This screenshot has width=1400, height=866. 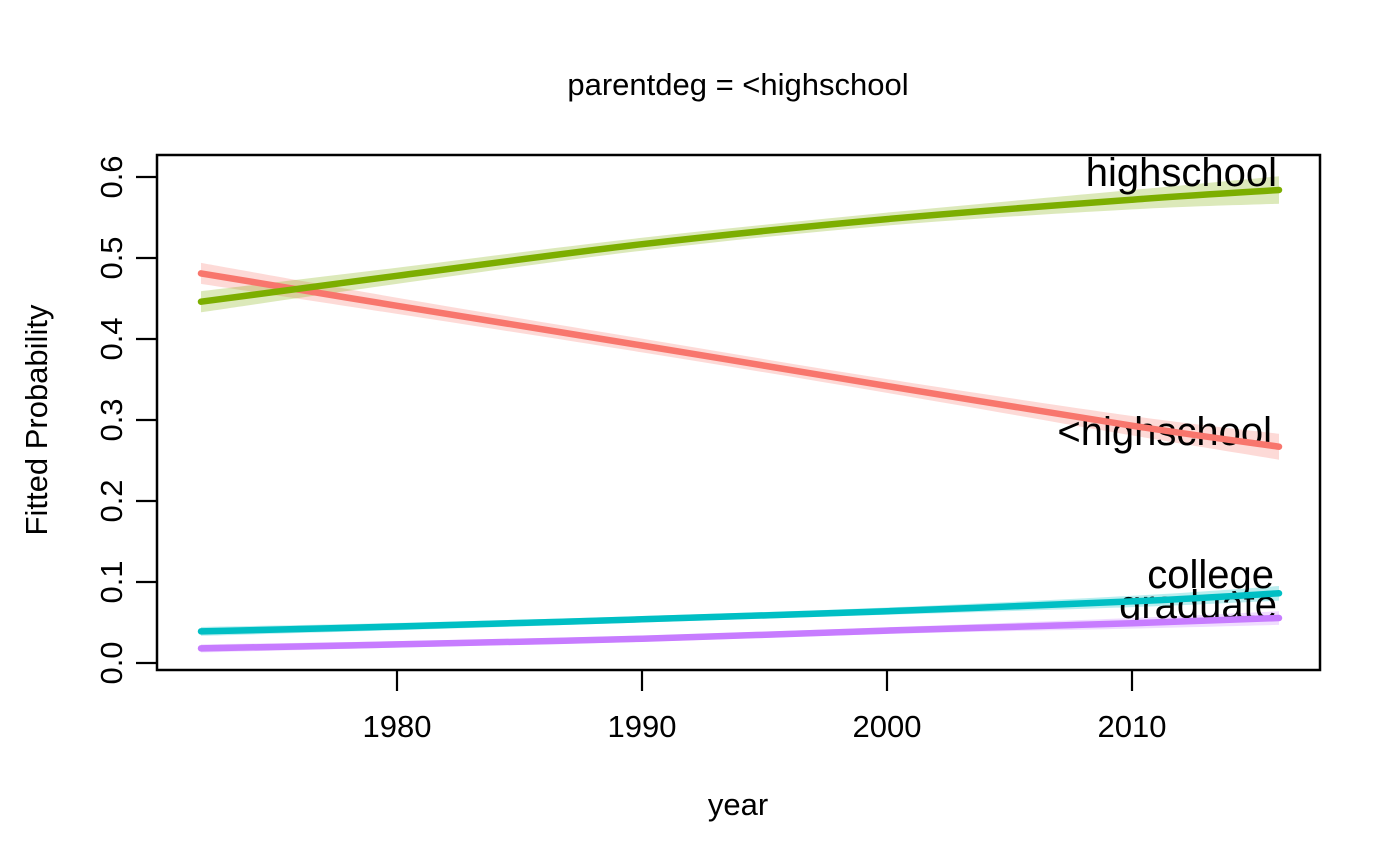 What do you see at coordinates (36, 419) in the screenshot?
I see `y-axis-label: Fitted Probability` at bounding box center [36, 419].